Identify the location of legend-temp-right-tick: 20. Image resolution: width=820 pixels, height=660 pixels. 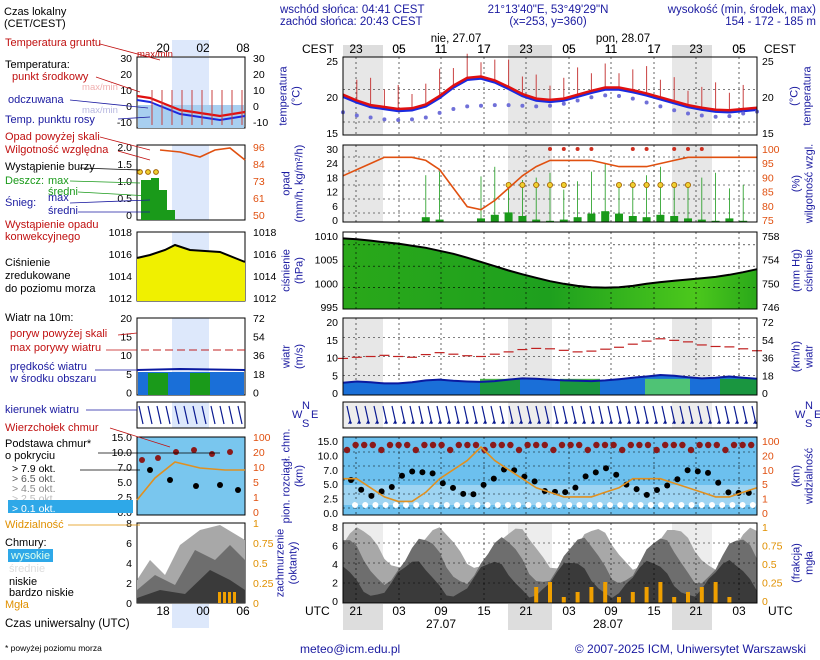
(259, 75).